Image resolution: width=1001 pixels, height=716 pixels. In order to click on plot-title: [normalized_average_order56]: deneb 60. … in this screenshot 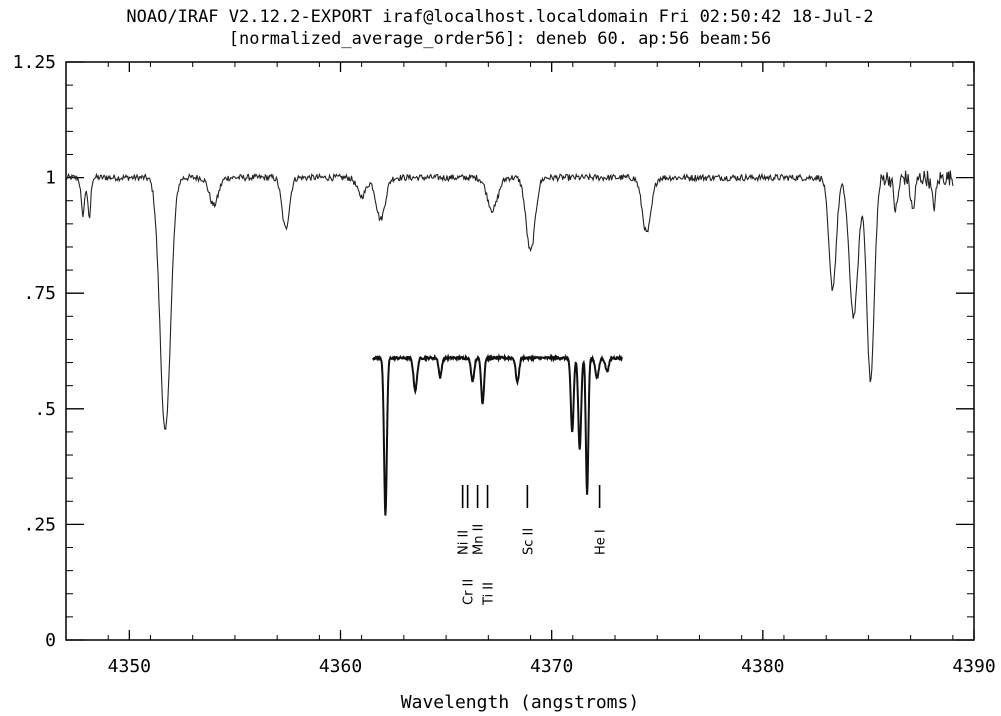, I will do `click(500, 39)`.